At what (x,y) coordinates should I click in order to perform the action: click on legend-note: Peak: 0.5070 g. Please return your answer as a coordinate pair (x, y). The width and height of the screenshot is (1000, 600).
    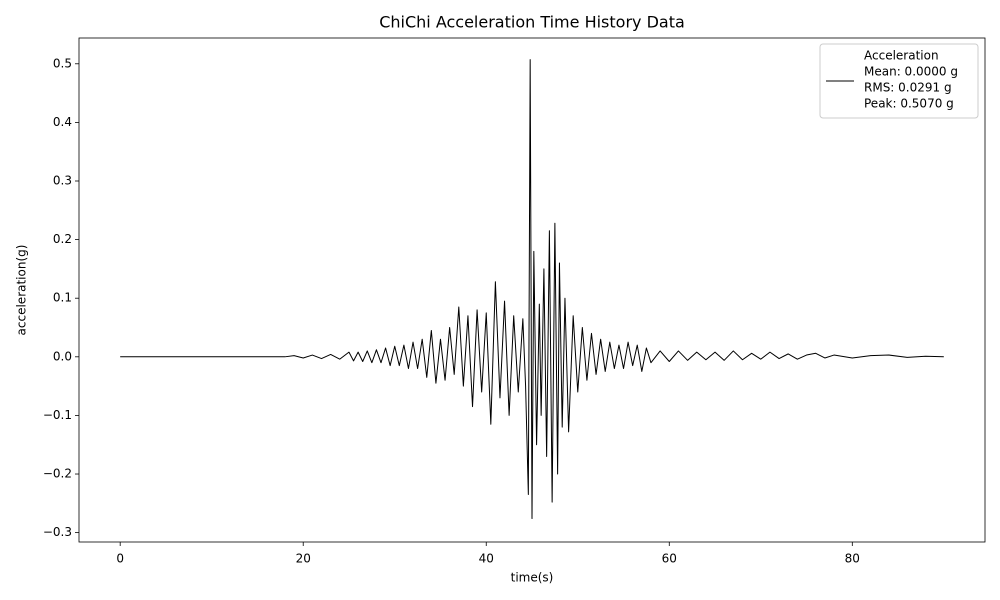
    Looking at the image, I should click on (909, 104).